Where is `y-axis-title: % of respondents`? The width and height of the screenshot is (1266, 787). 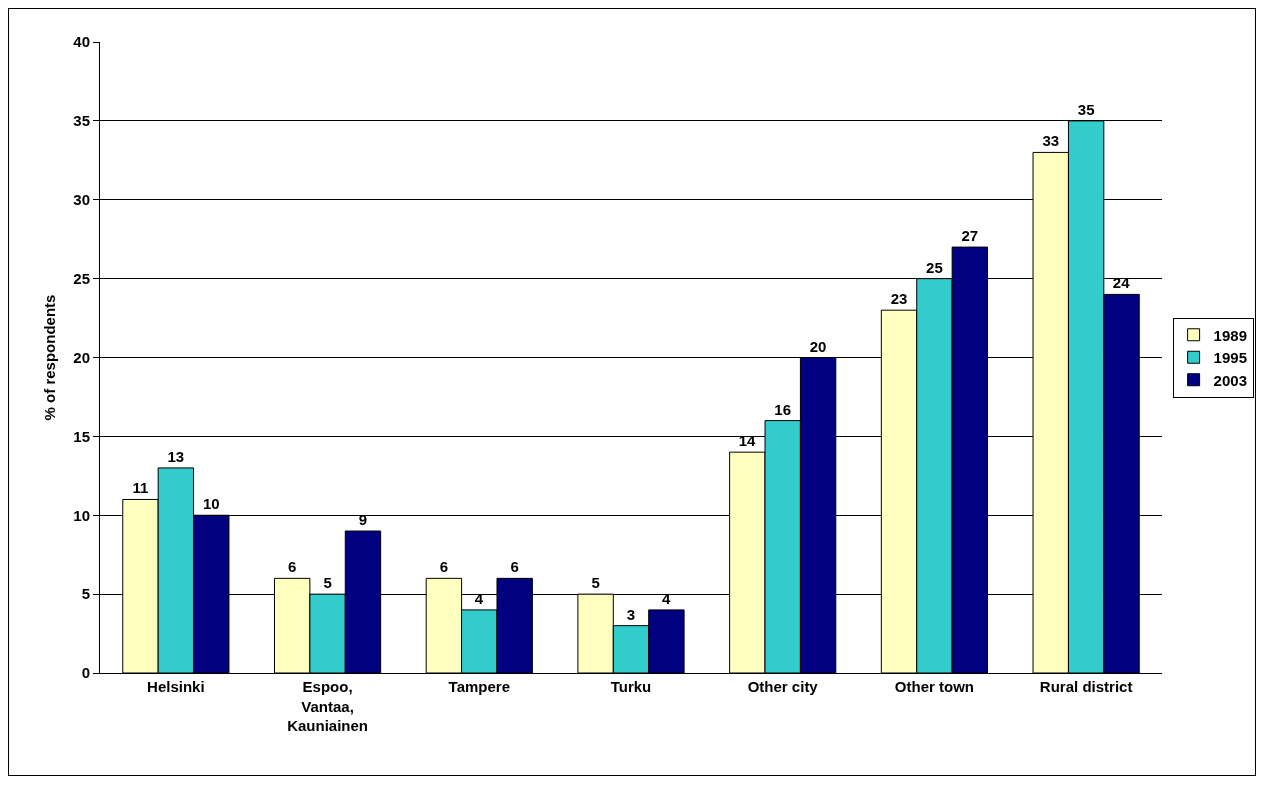 y-axis-title: % of respondents is located at coordinates (49, 357).